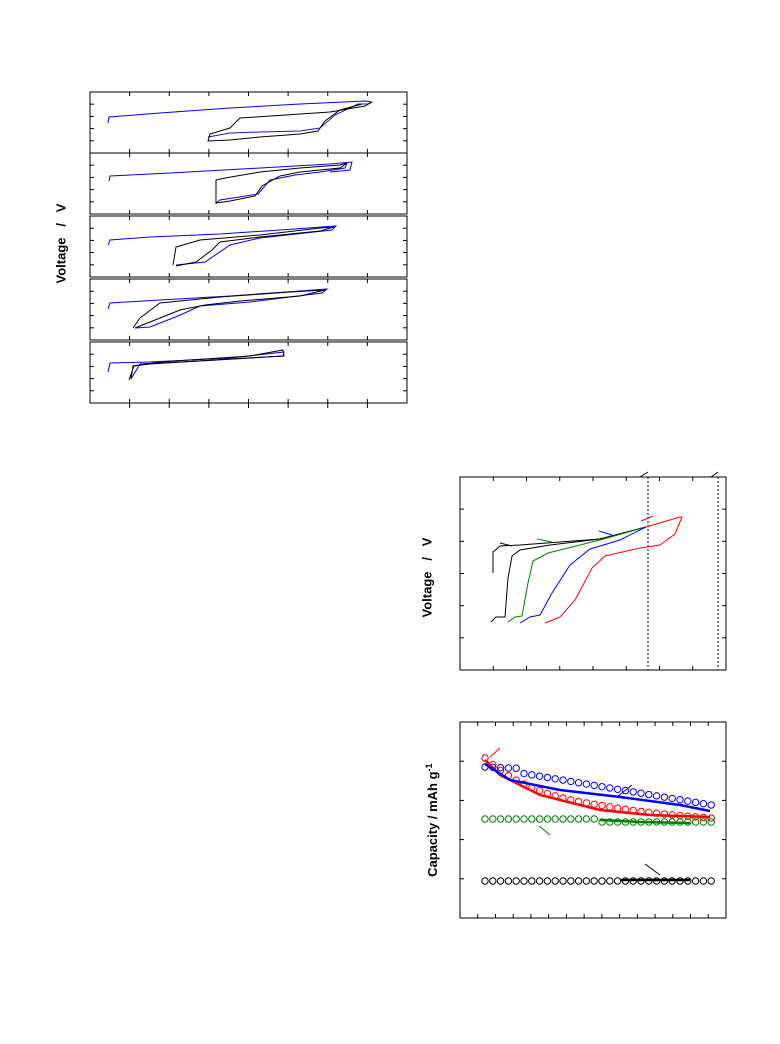  I want to click on panel5-black-line, so click(206, 365).